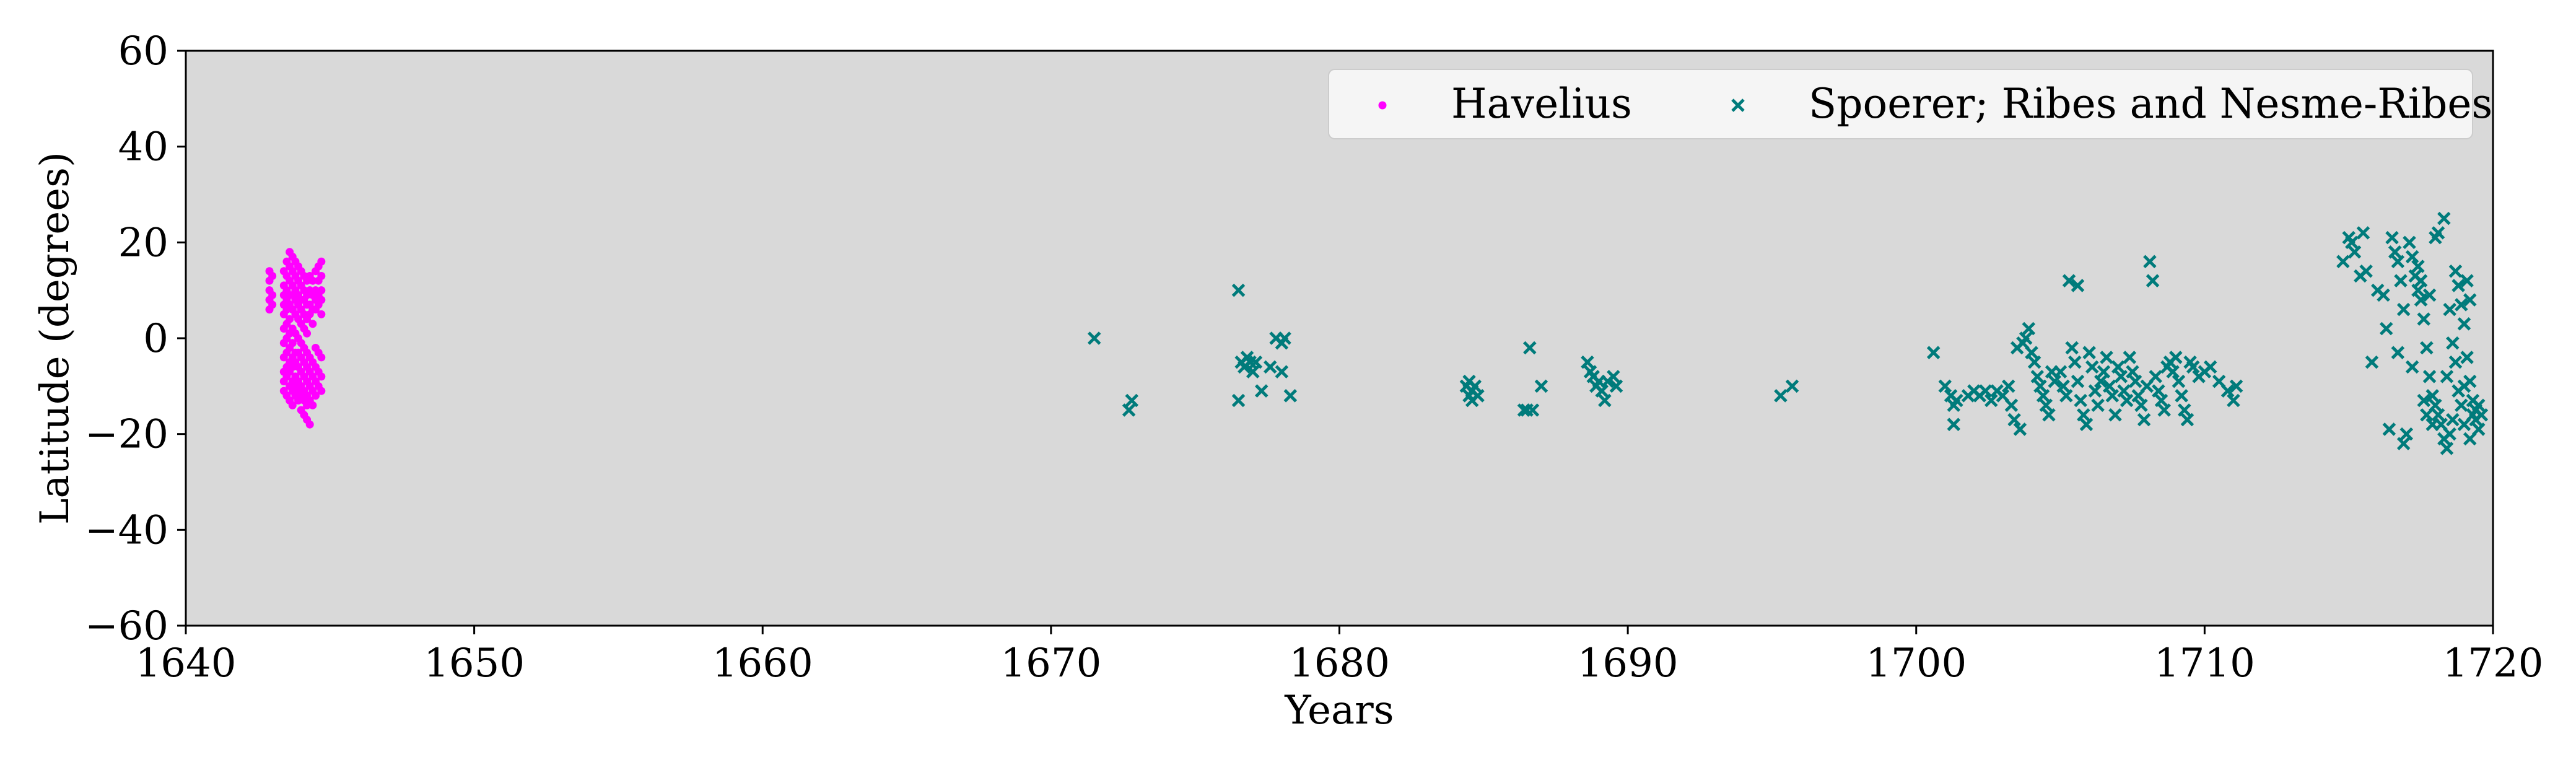 Image resolution: width=2576 pixels, height=770 pixels. What do you see at coordinates (1910, 104) in the screenshot?
I see `legend: Havelius Spoerer; Ribes and Nesme-Ribes` at bounding box center [1910, 104].